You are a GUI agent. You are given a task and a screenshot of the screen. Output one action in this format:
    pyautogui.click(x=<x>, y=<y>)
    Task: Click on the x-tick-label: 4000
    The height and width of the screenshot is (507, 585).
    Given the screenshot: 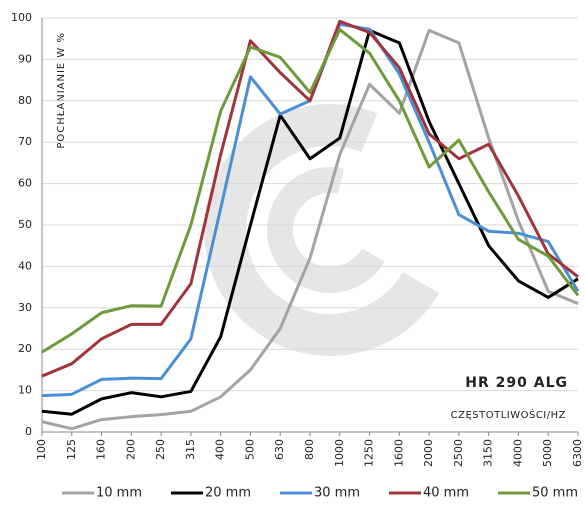 What is the action you would take?
    pyautogui.click(x=517, y=453)
    